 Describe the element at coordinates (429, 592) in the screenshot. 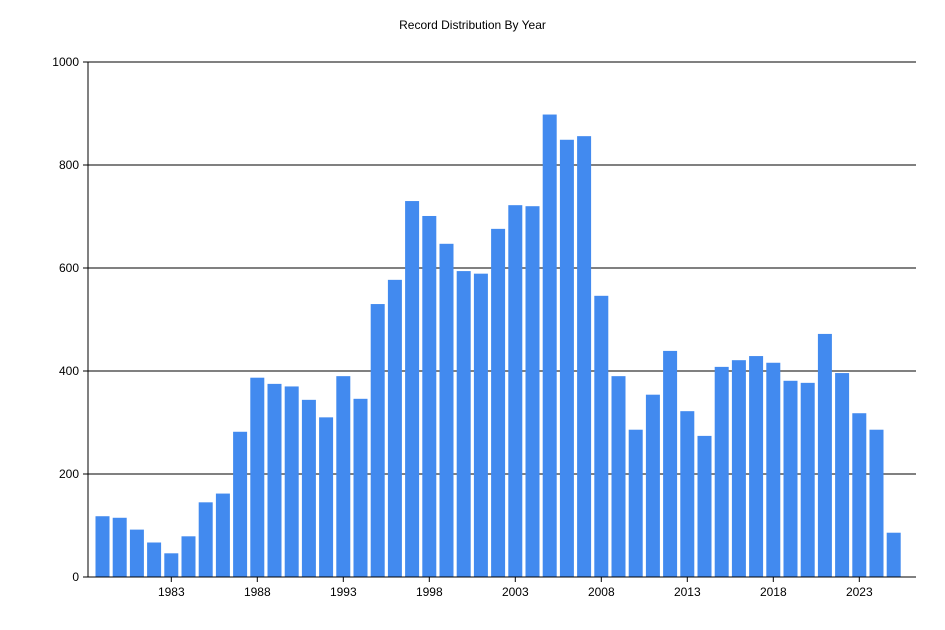

I see `x-tick-label: 1998` at that location.